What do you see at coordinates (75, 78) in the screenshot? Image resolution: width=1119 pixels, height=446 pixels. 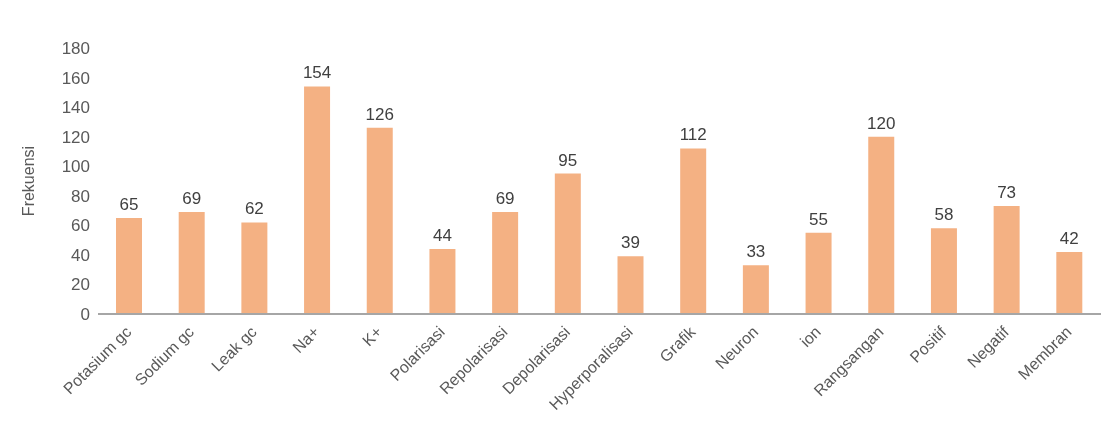 I see `y-tick-label: 160` at bounding box center [75, 78].